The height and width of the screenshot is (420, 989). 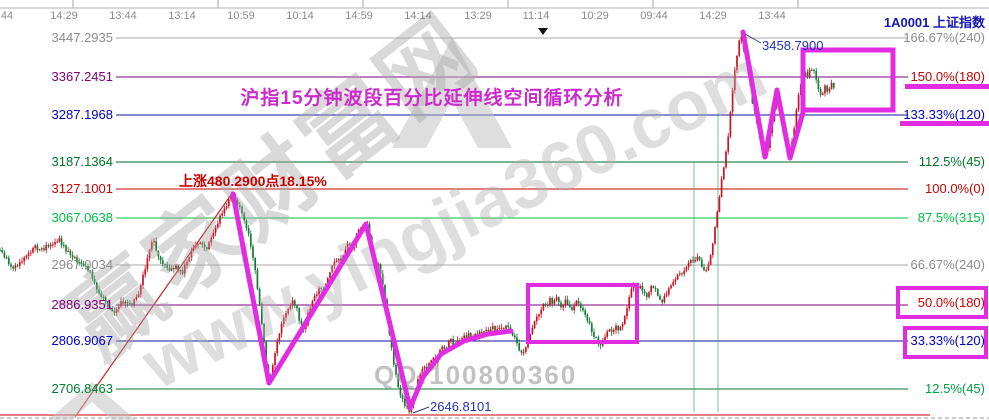 What do you see at coordinates (253, 181) in the screenshot?
I see `rise-annotation: 上涨480.2900点18.15%` at bounding box center [253, 181].